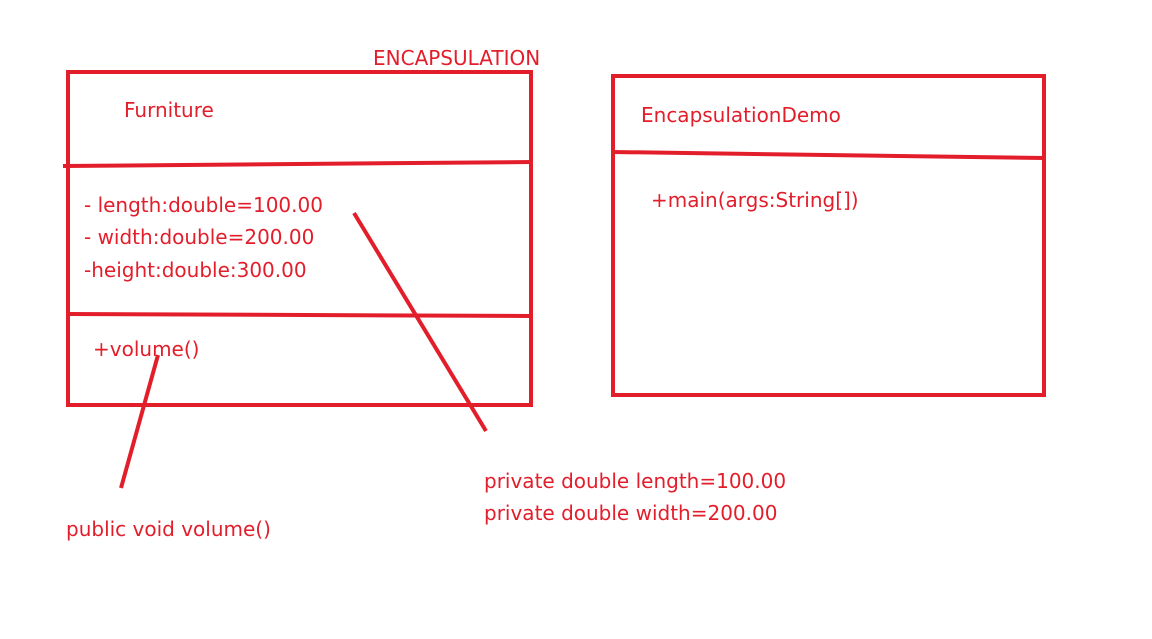  I want to click on furniture-attributes-divider, so click(299, 315).